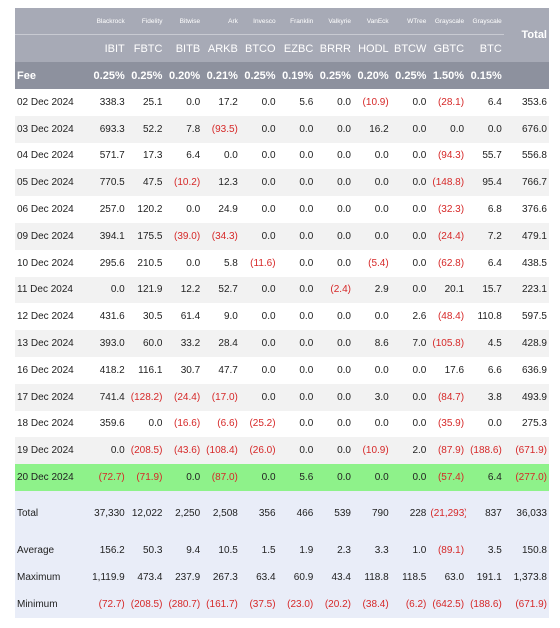  I want to click on flow-cell: (25.2), so click(262, 424).